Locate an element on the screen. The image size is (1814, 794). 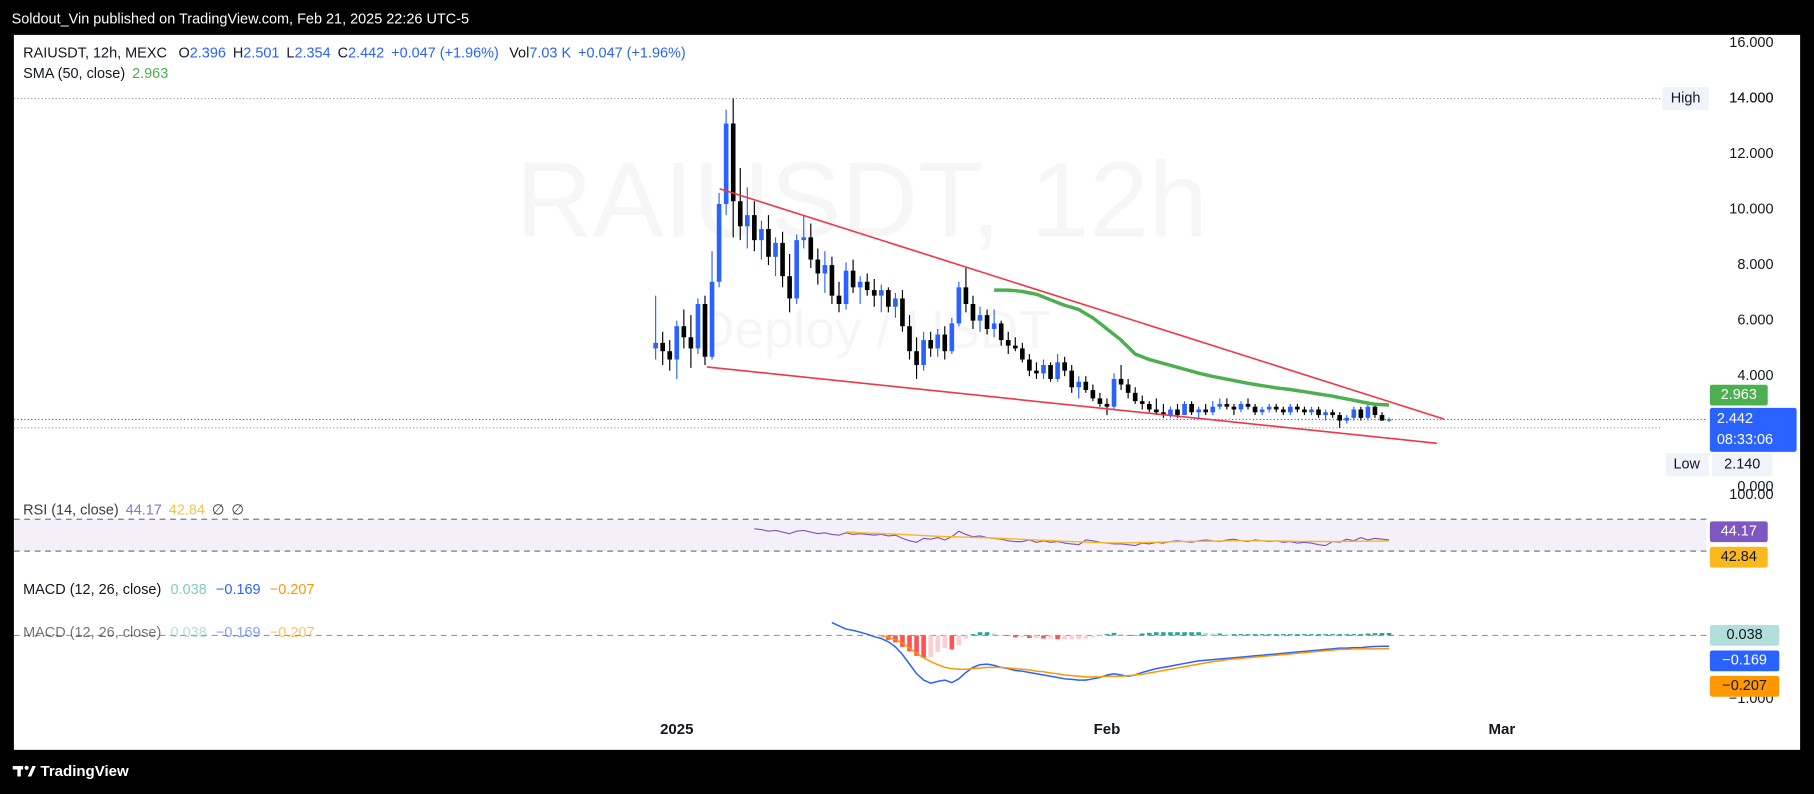
rsi-value: 44.17 is located at coordinates (144, 510).